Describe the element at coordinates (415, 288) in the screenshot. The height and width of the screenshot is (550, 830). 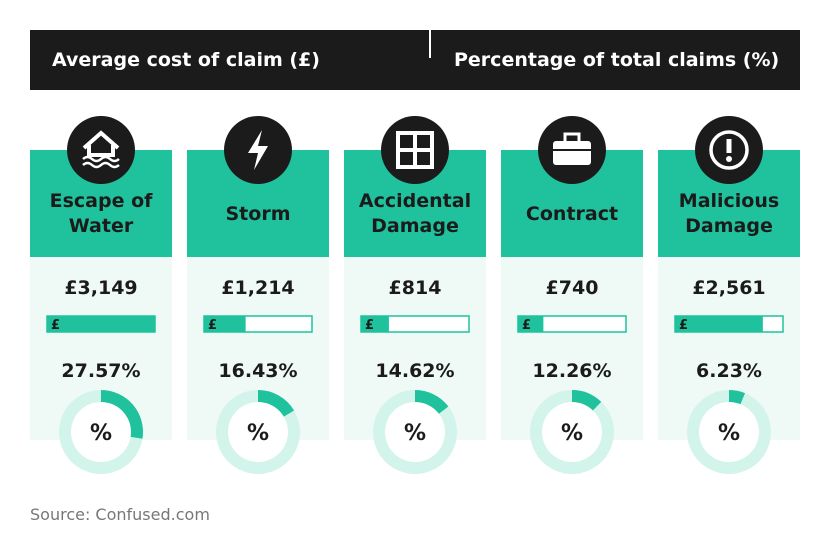
I see `cost-label: £814` at that location.